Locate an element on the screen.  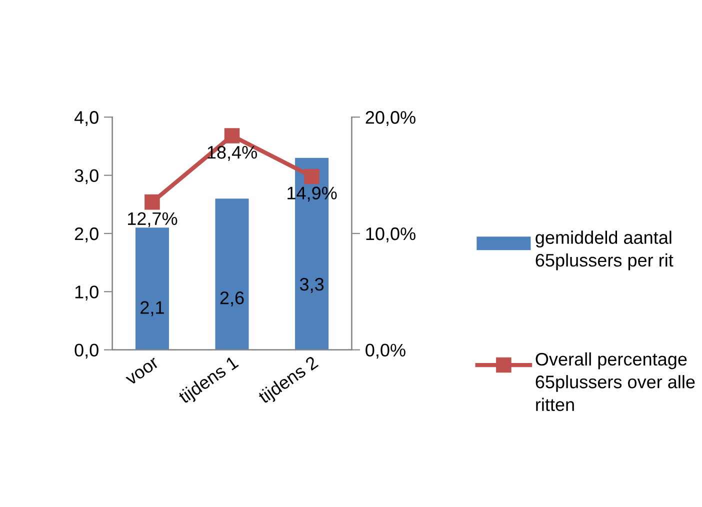
data-label: 2,1 is located at coordinates (152, 308).